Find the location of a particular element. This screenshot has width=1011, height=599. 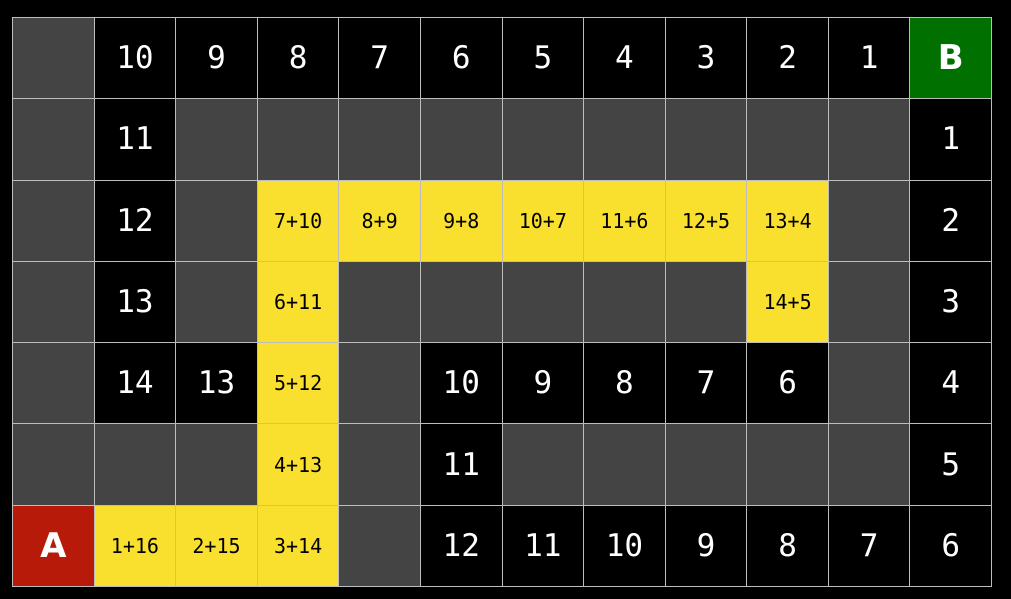

path-cell: 11+6 is located at coordinates (625, 221).